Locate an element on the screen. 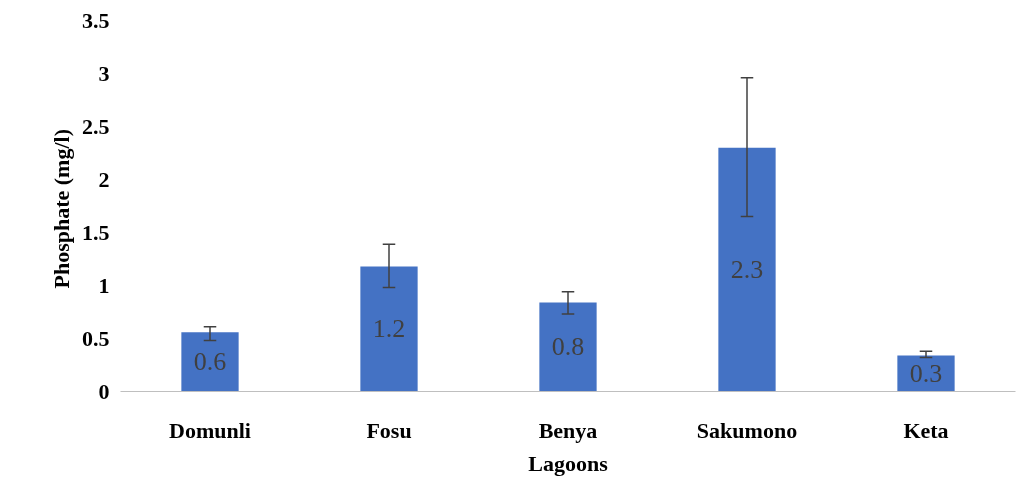 This screenshot has height=478, width=1025. data-label: 0.3 is located at coordinates (926, 373).